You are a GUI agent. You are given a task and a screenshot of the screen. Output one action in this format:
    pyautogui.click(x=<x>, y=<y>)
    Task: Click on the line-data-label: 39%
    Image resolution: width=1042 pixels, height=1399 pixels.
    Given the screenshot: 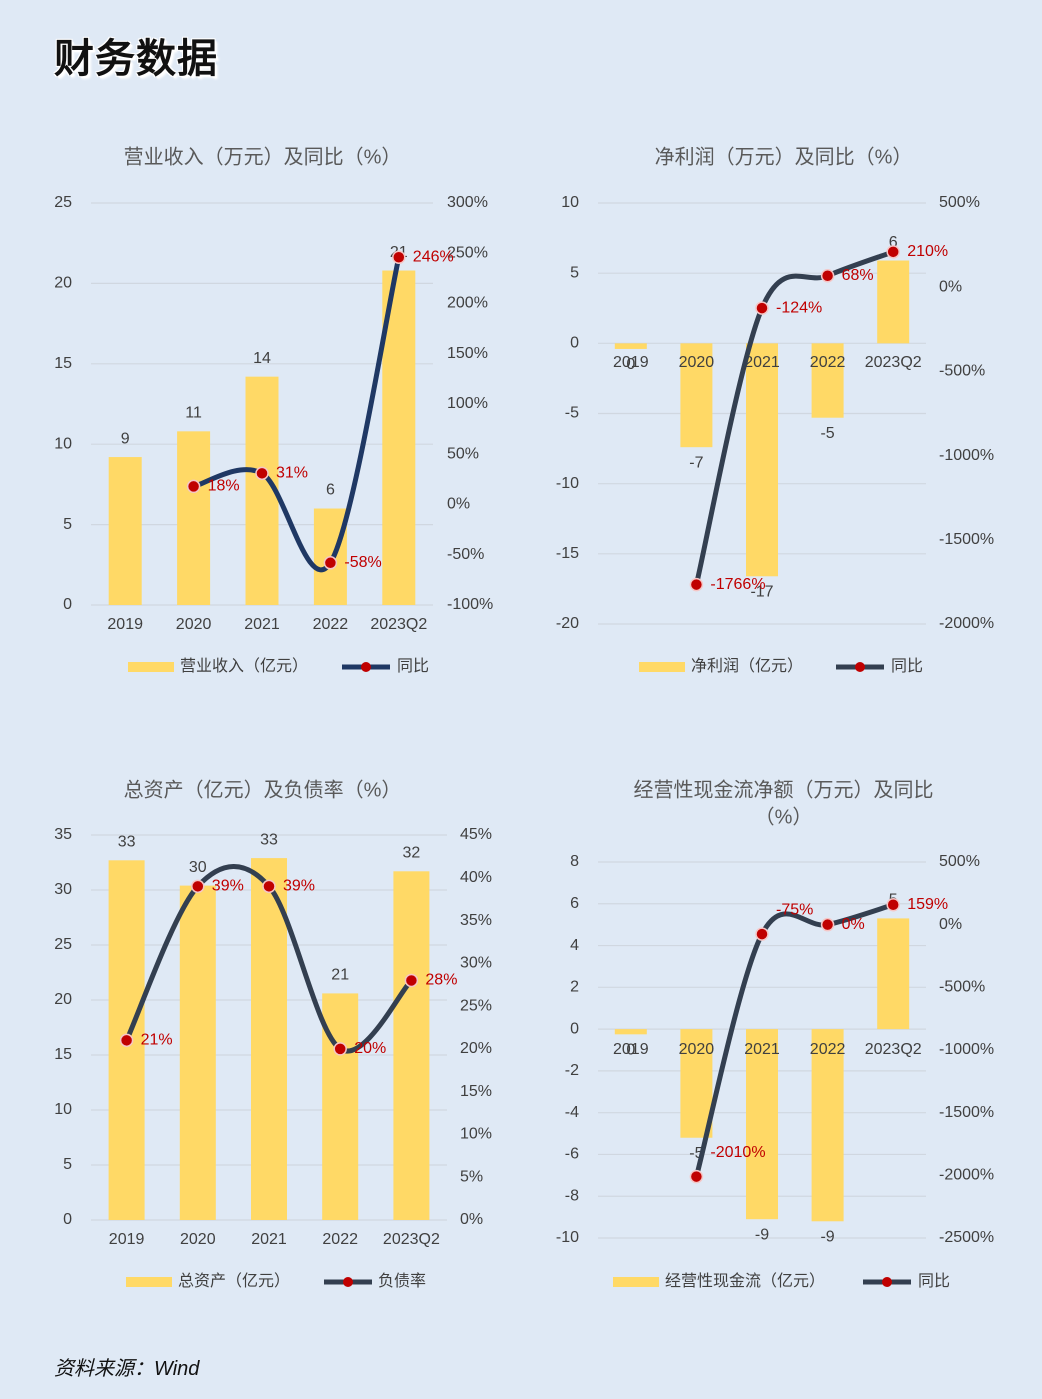 What is the action you would take?
    pyautogui.click(x=228, y=886)
    